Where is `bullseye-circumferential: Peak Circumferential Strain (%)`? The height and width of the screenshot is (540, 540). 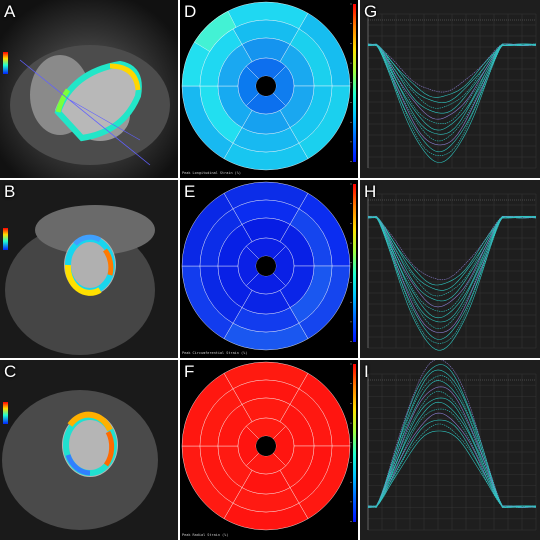 bullseye-circumferential: Peak Circumferential Strain (%) is located at coordinates (269, 269).